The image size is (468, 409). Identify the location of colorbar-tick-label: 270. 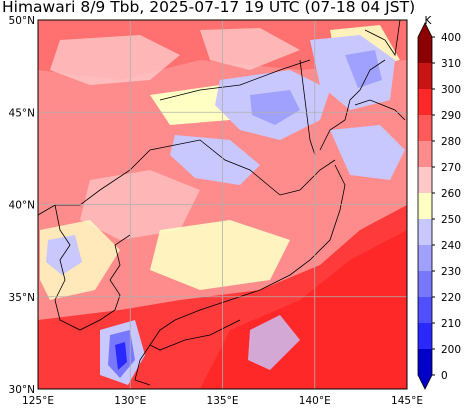
(451, 168).